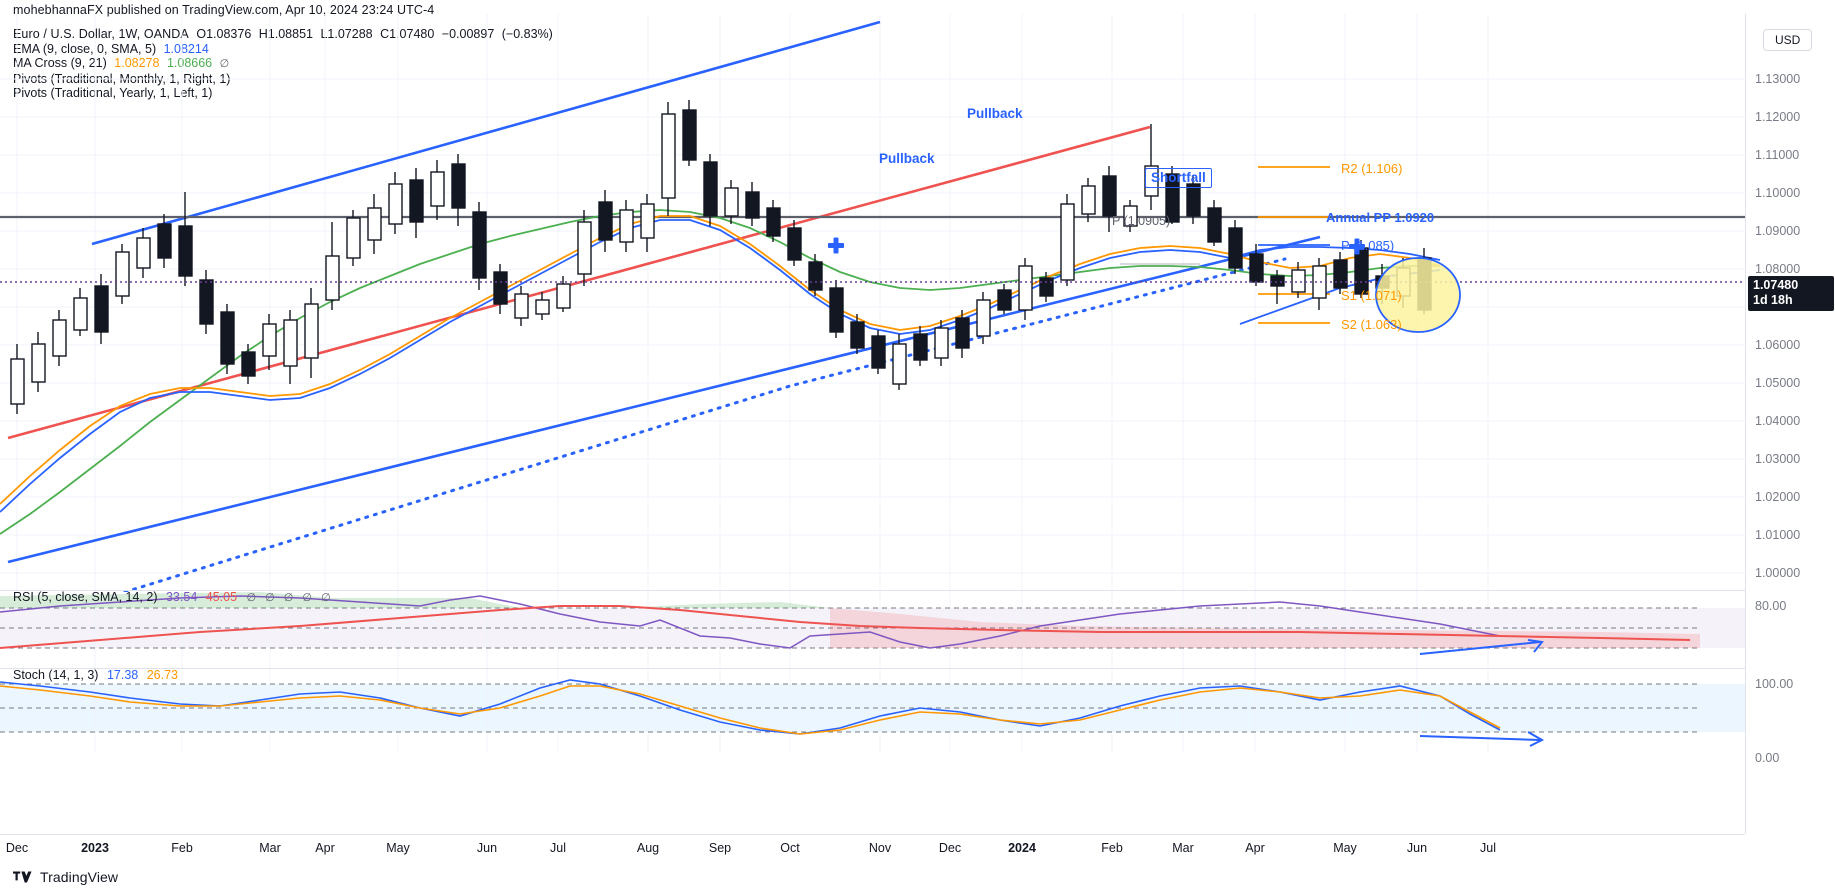 The width and height of the screenshot is (1835, 891). I want to click on inline-pivot-label: P (1.0905), so click(1141, 221).